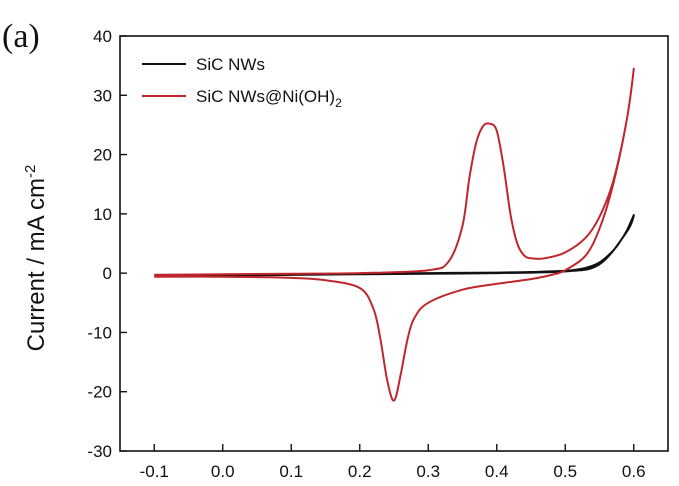 Image resolution: width=679 pixels, height=486 pixels. Describe the element at coordinates (393, 462) in the screenshot. I see `x-axis: -0.1 0.0 0.1 0.2 0.3 0.4 0.5 0.6` at that location.